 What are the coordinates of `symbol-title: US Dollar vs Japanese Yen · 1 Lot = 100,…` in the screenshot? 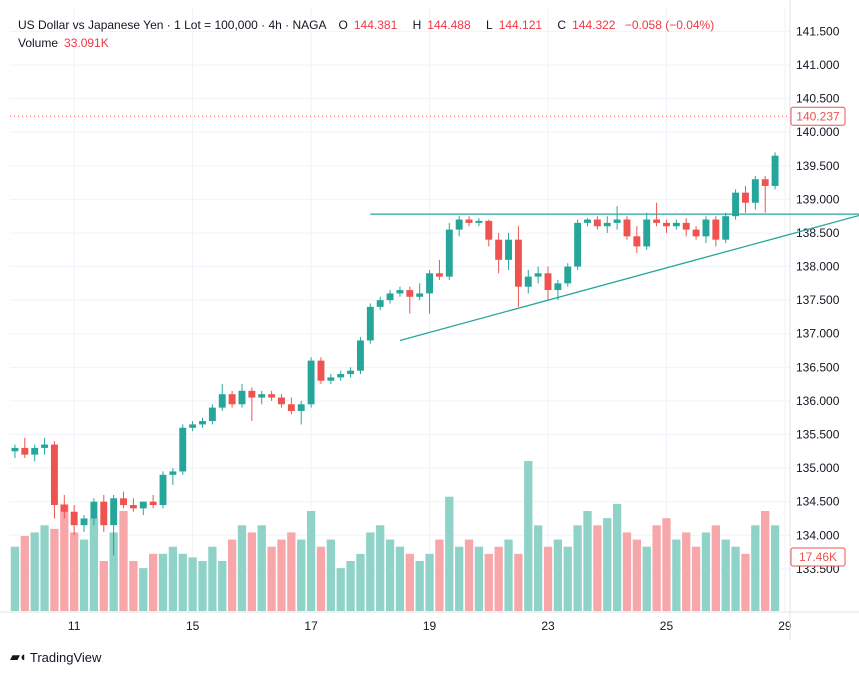 It's located at (172, 25).